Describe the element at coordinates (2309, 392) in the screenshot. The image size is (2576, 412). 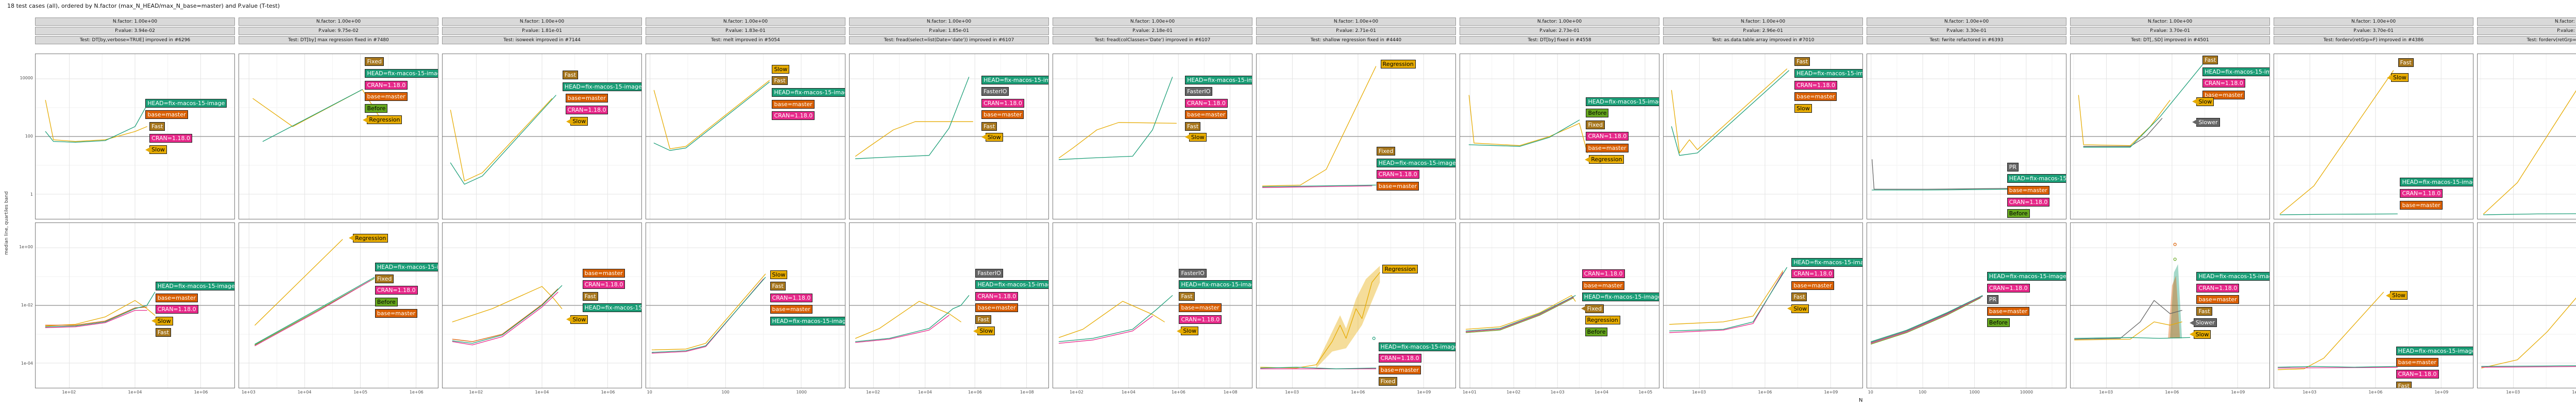
I see `x-tick-label: 1e+03` at that location.